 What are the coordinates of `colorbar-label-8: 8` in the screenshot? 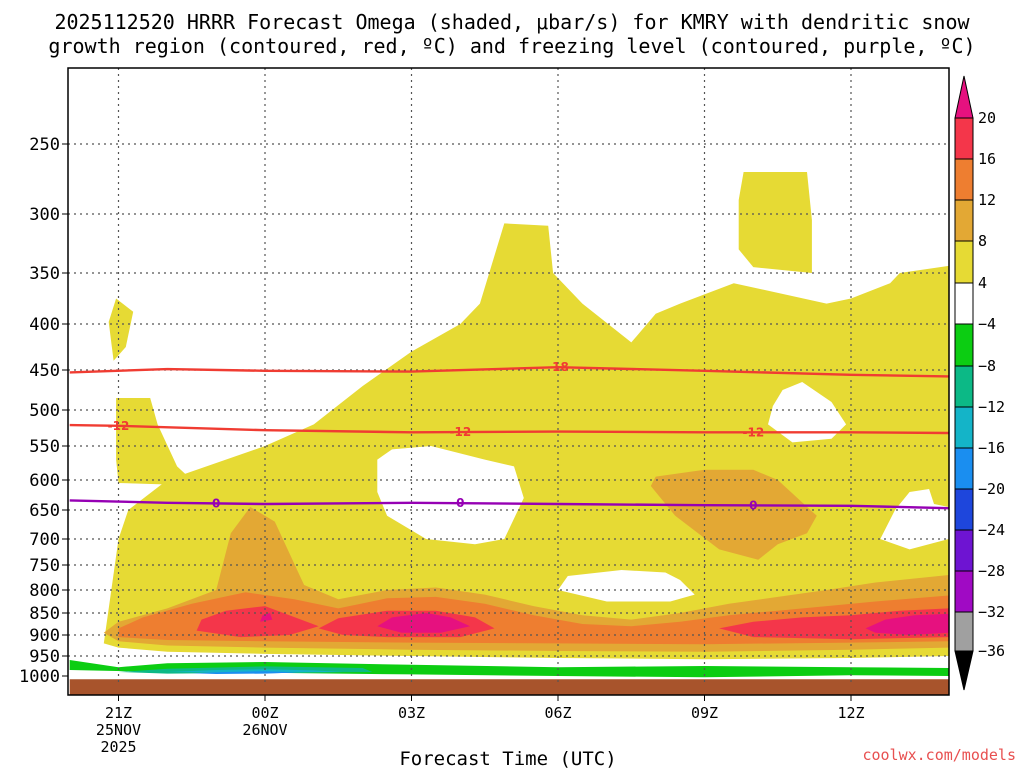 It's located at (982, 241).